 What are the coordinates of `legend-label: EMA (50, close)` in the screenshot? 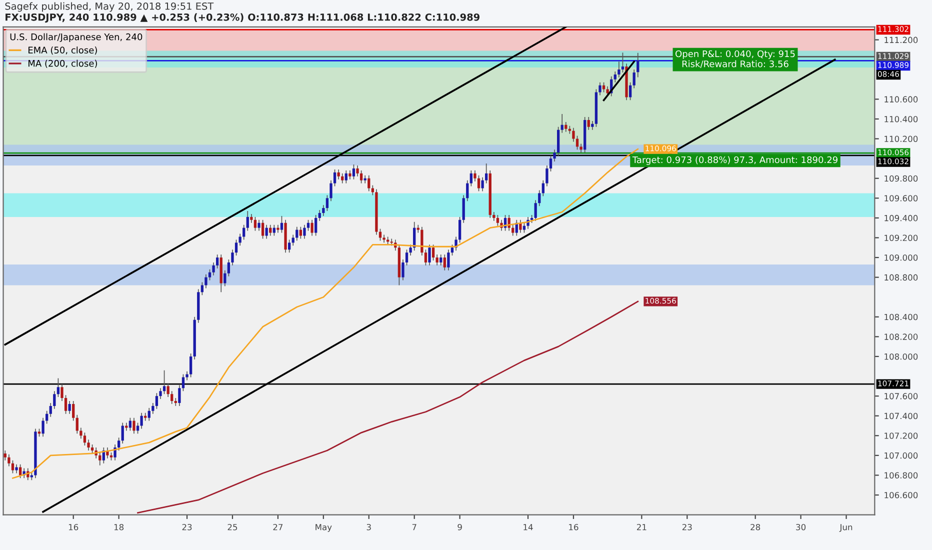 It's located at (62, 50).